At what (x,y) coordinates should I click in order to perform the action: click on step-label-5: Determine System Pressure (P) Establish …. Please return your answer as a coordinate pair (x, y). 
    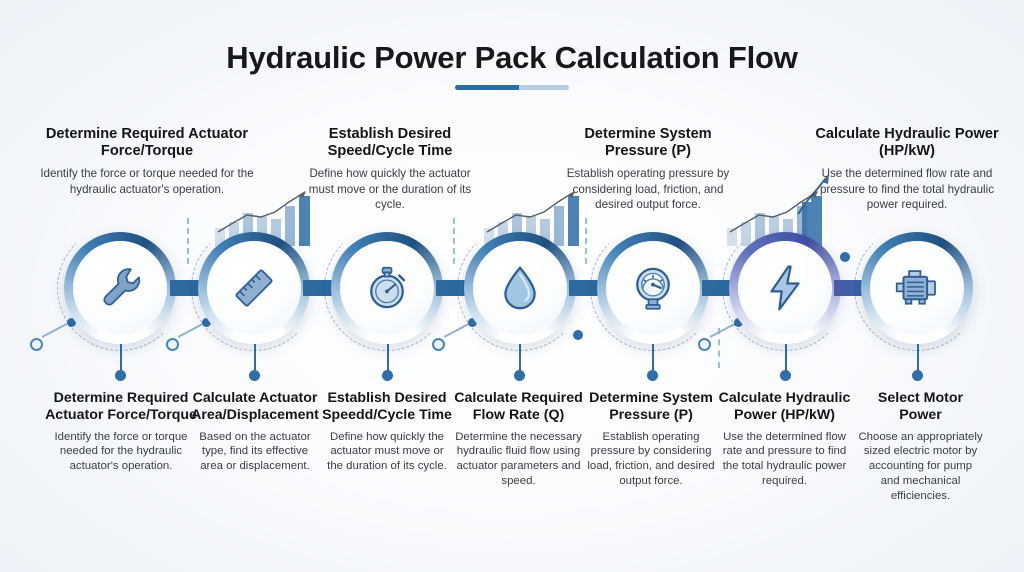
    Looking at the image, I should click on (651, 439).